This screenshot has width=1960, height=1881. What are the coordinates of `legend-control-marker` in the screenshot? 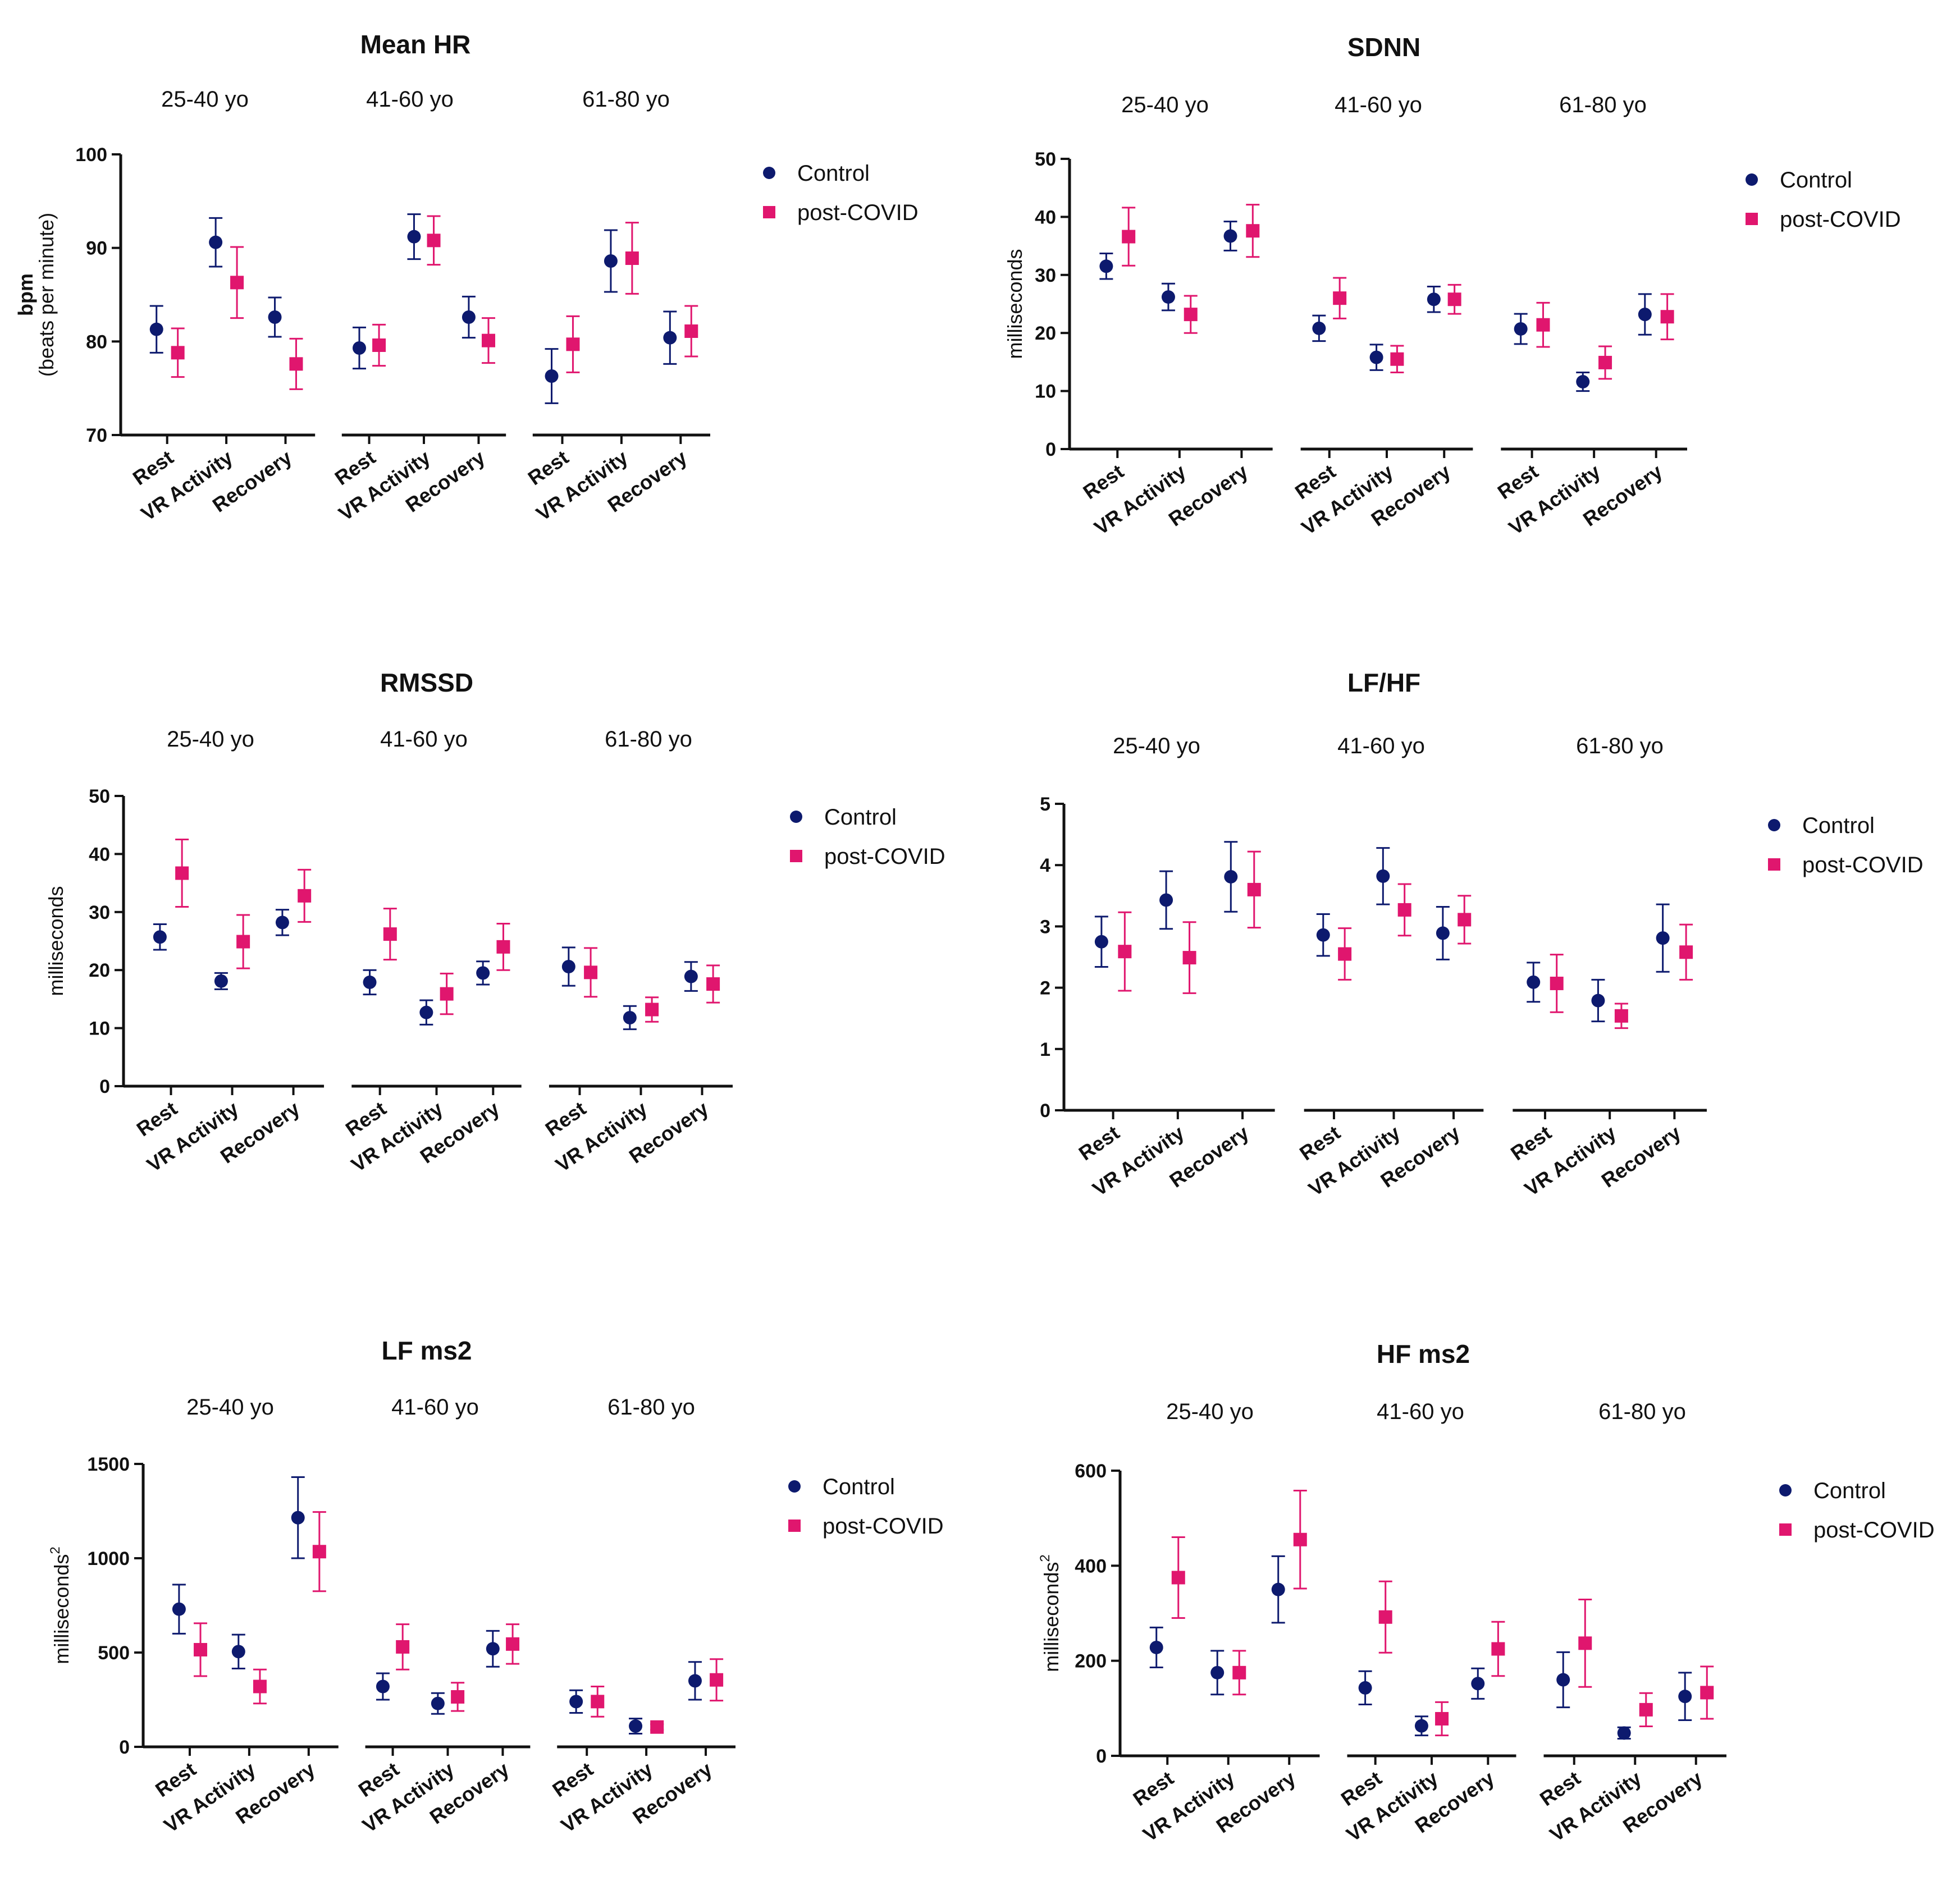 It's located at (794, 1486).